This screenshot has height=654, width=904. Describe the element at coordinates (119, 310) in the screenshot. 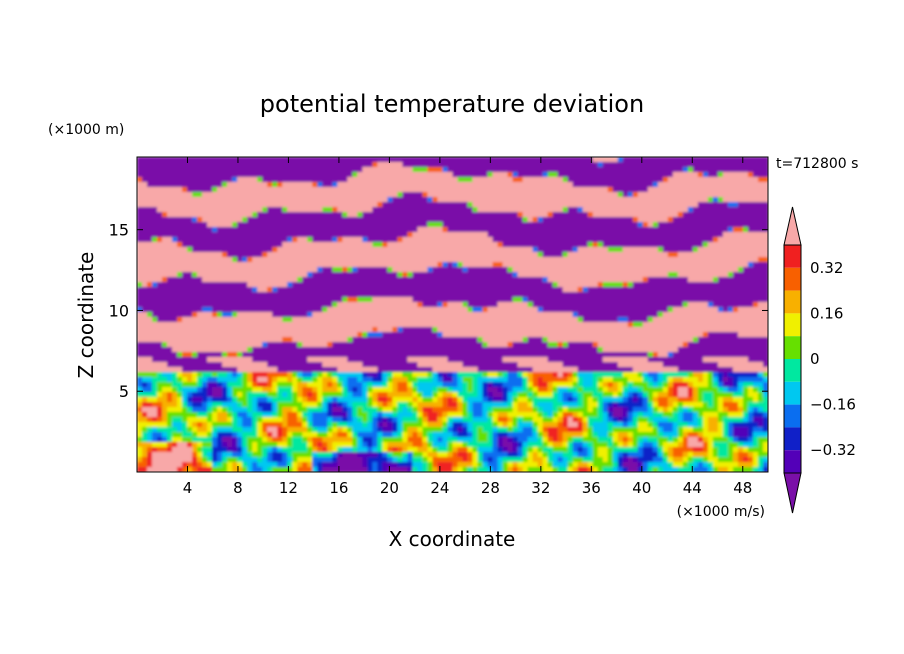

I see `y-tick-label: 10` at that location.